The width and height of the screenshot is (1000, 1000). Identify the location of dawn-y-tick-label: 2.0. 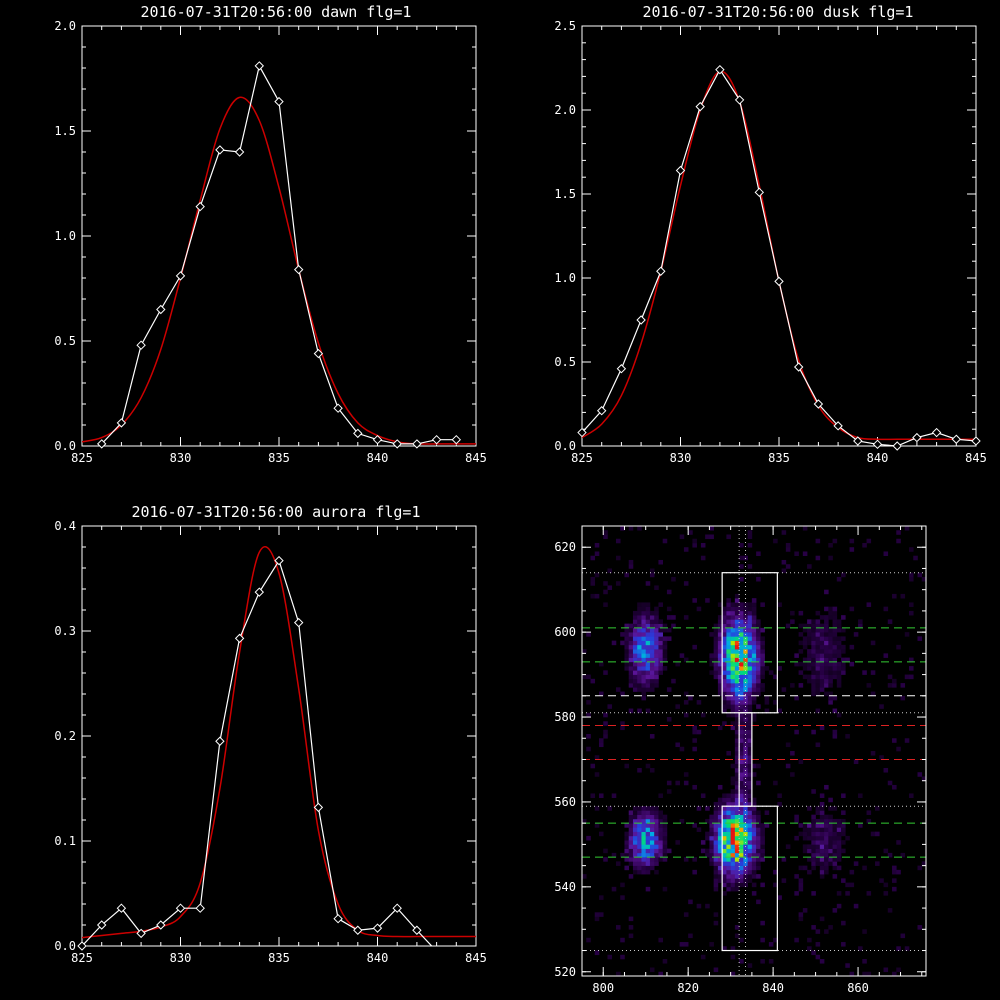
(65, 26).